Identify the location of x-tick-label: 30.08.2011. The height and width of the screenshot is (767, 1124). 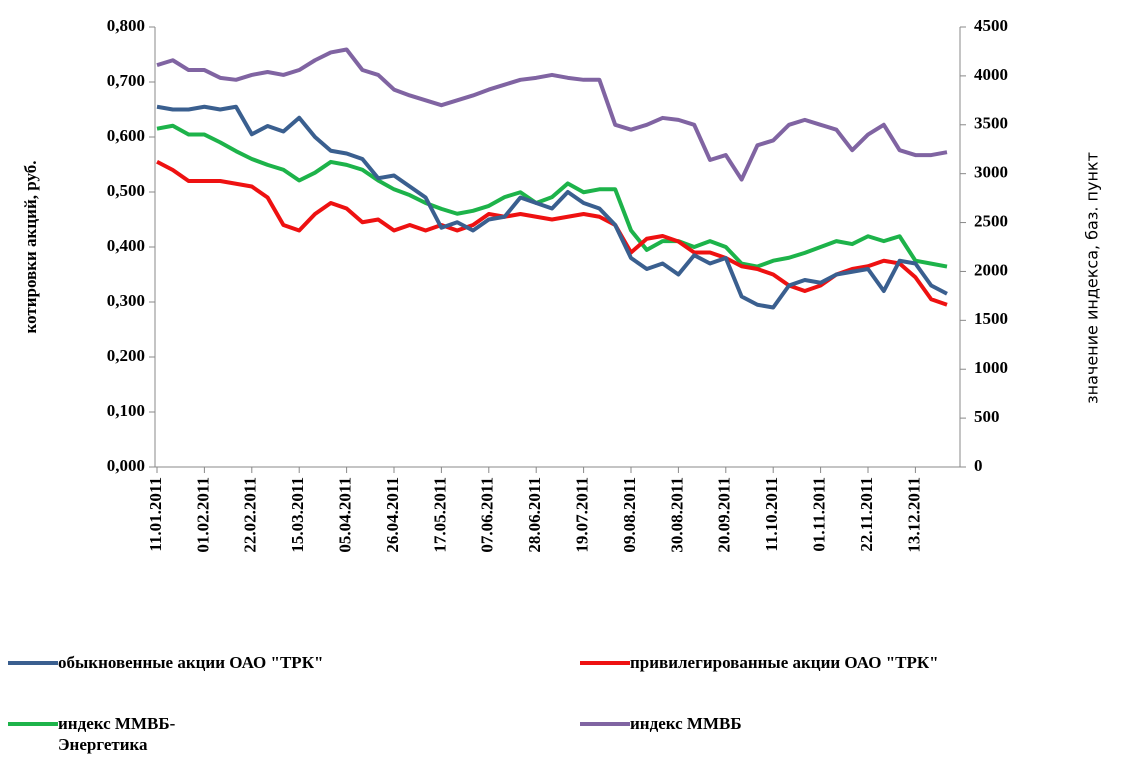
(676, 515).